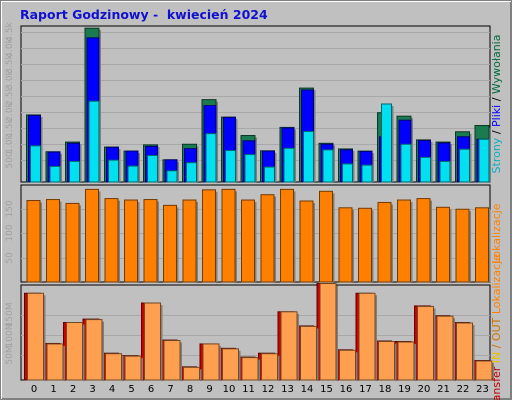 This screenshot has width=512, height=400. Describe the element at coordinates (404, 389) in the screenshot. I see `x-tick-label: 19` at that location.